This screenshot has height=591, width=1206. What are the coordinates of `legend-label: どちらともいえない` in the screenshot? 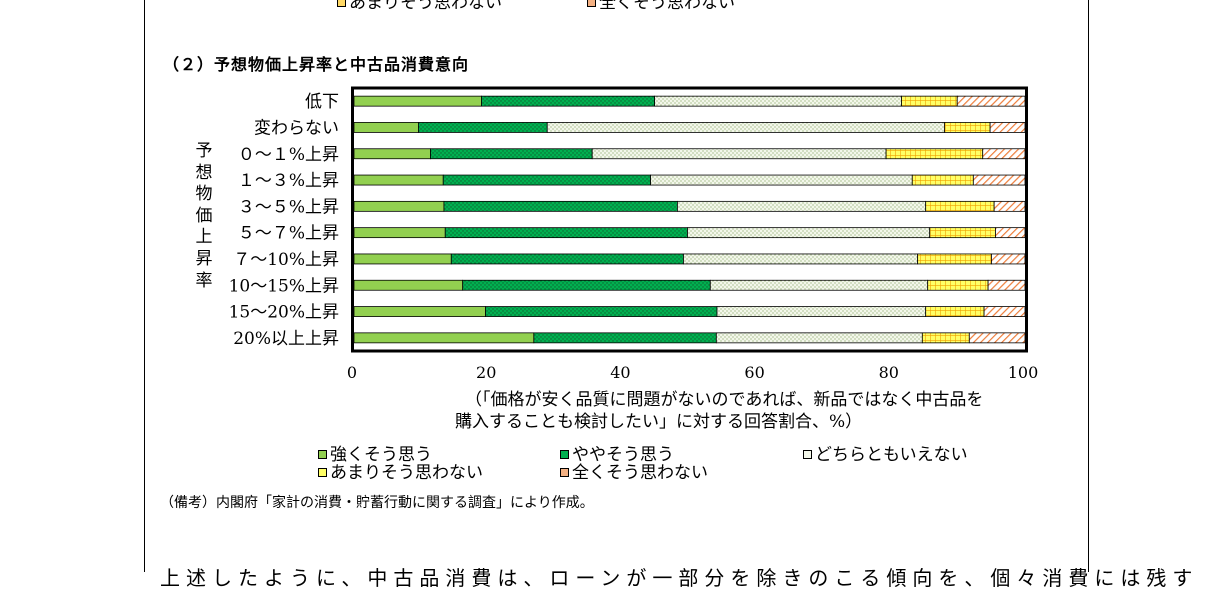 It's located at (891, 455).